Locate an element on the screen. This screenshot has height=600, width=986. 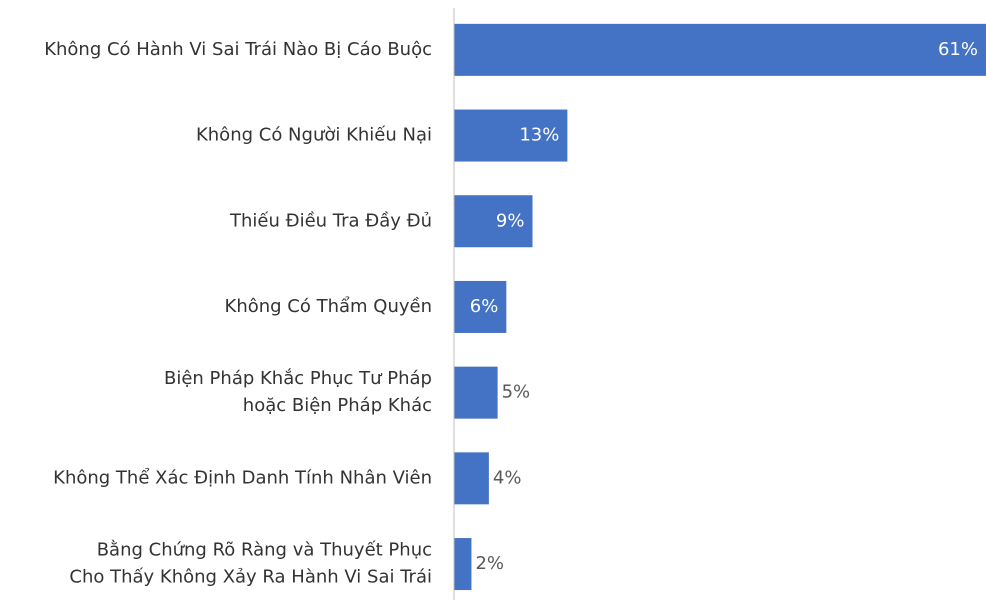
category-label: Không Thể Xác Định Danh Tính Nhân Viên is located at coordinates (242, 477).